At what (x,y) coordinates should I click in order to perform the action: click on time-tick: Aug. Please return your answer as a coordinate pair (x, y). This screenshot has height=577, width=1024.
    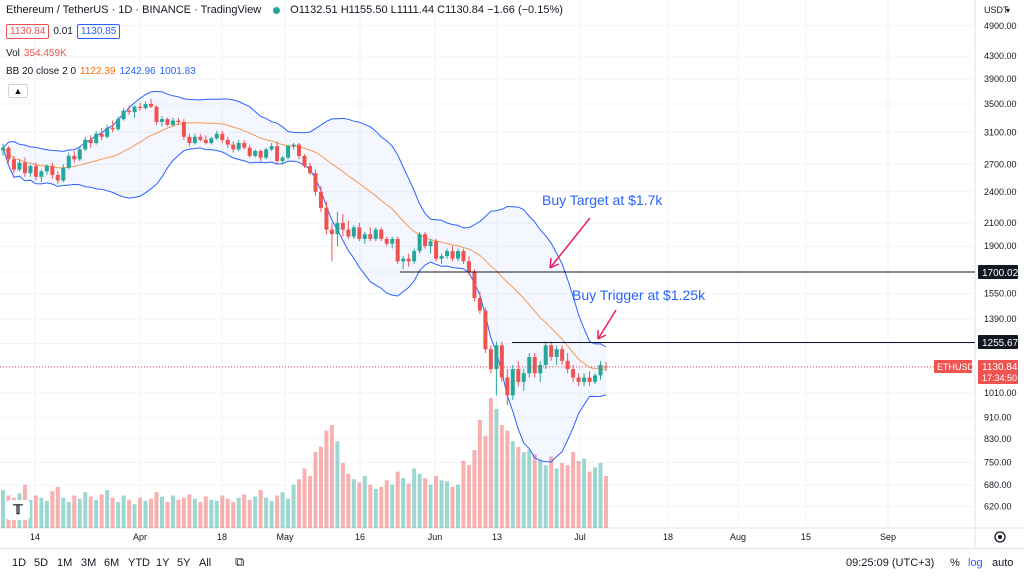
    Looking at the image, I should click on (738, 537).